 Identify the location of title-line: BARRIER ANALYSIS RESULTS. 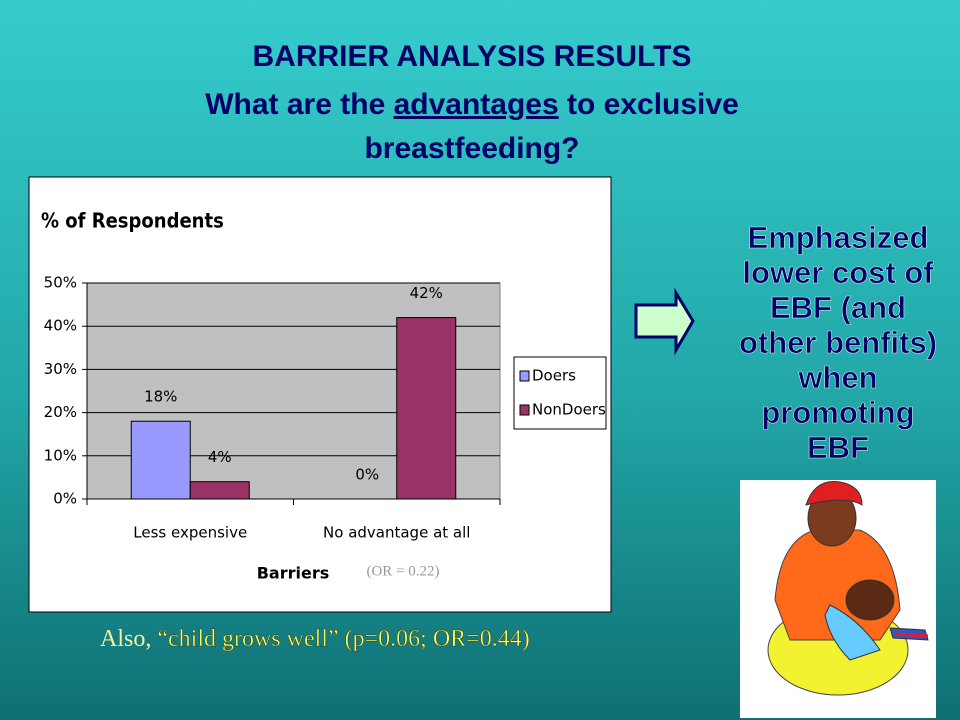
(472, 56).